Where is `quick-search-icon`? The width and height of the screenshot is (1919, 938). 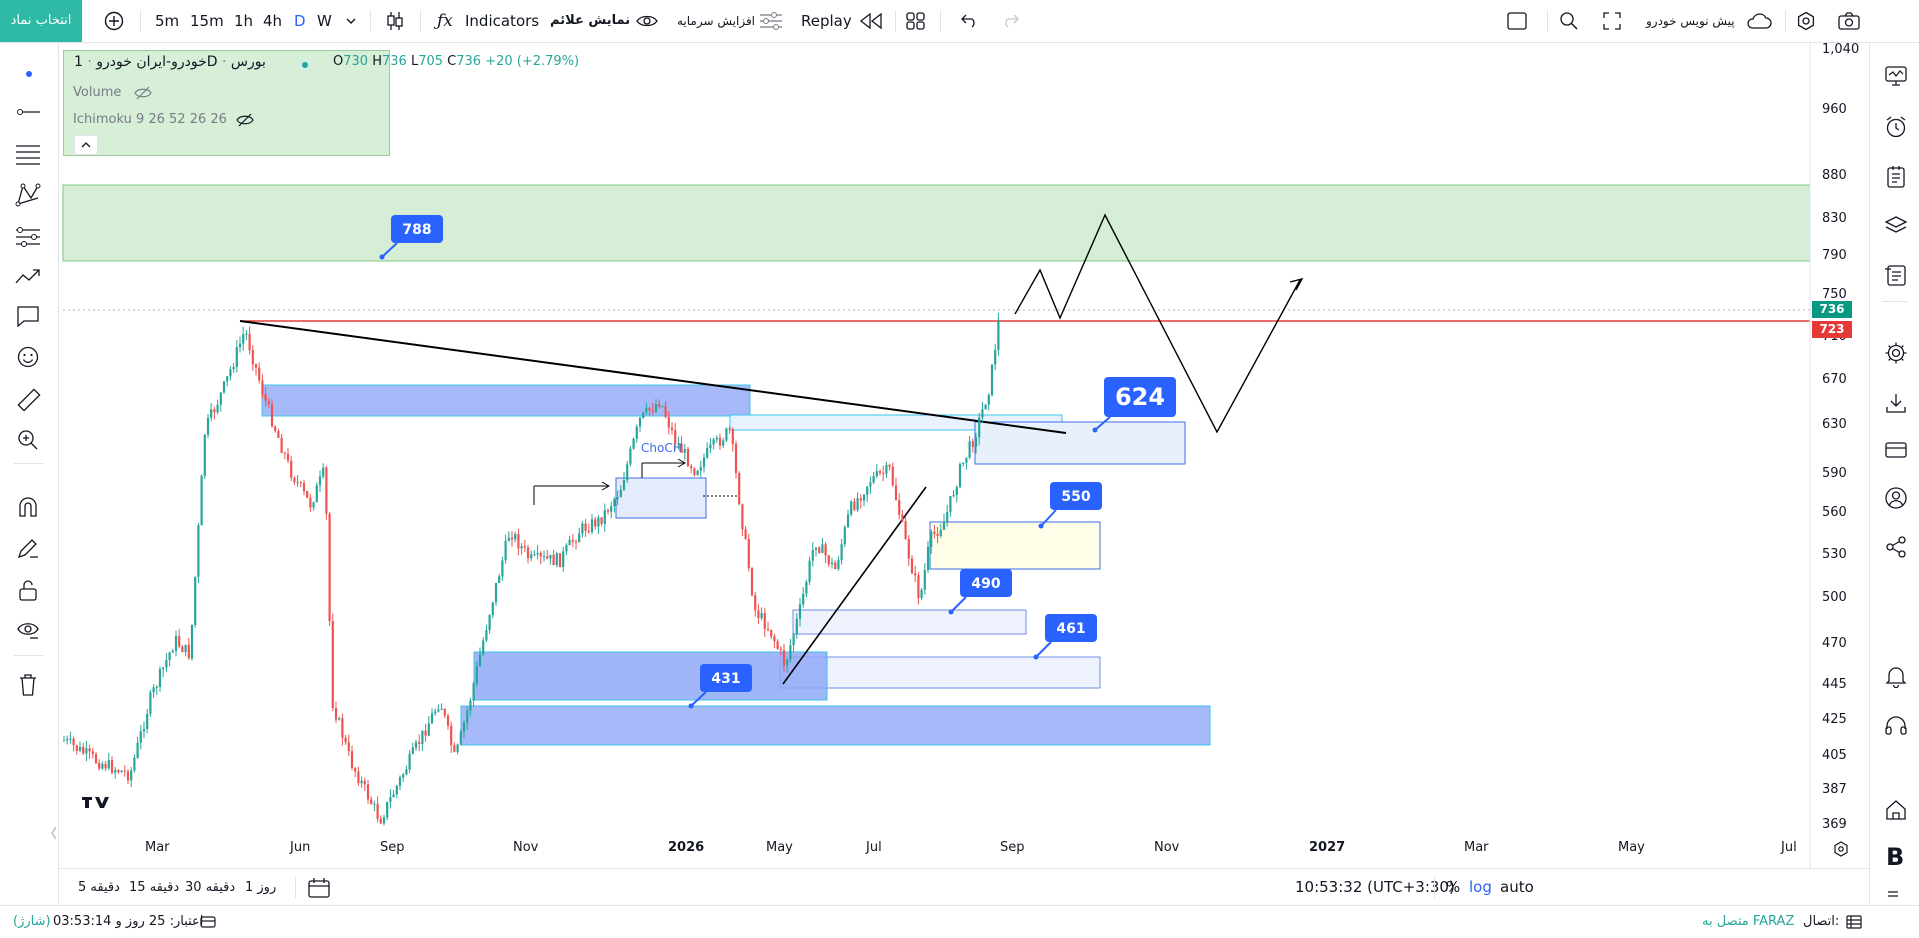 quick-search-icon is located at coordinates (1569, 21).